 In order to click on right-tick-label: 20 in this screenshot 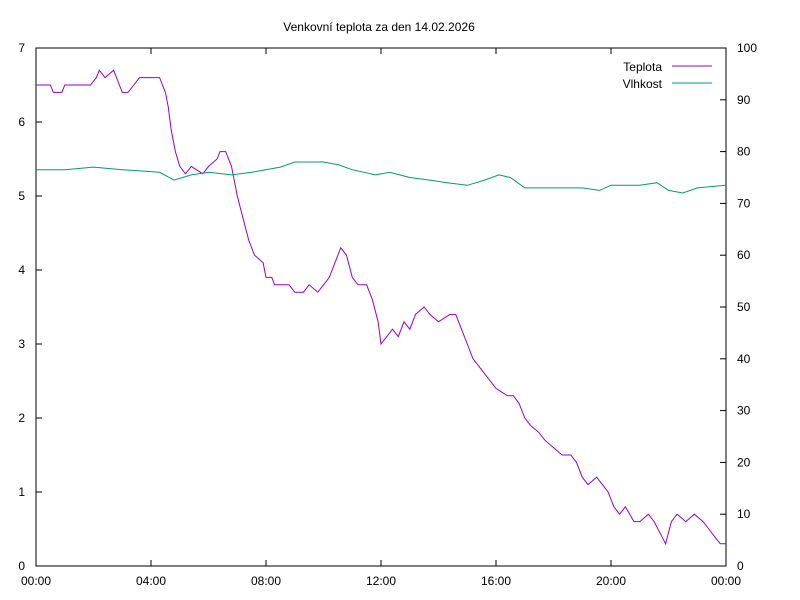, I will do `click(744, 462)`.